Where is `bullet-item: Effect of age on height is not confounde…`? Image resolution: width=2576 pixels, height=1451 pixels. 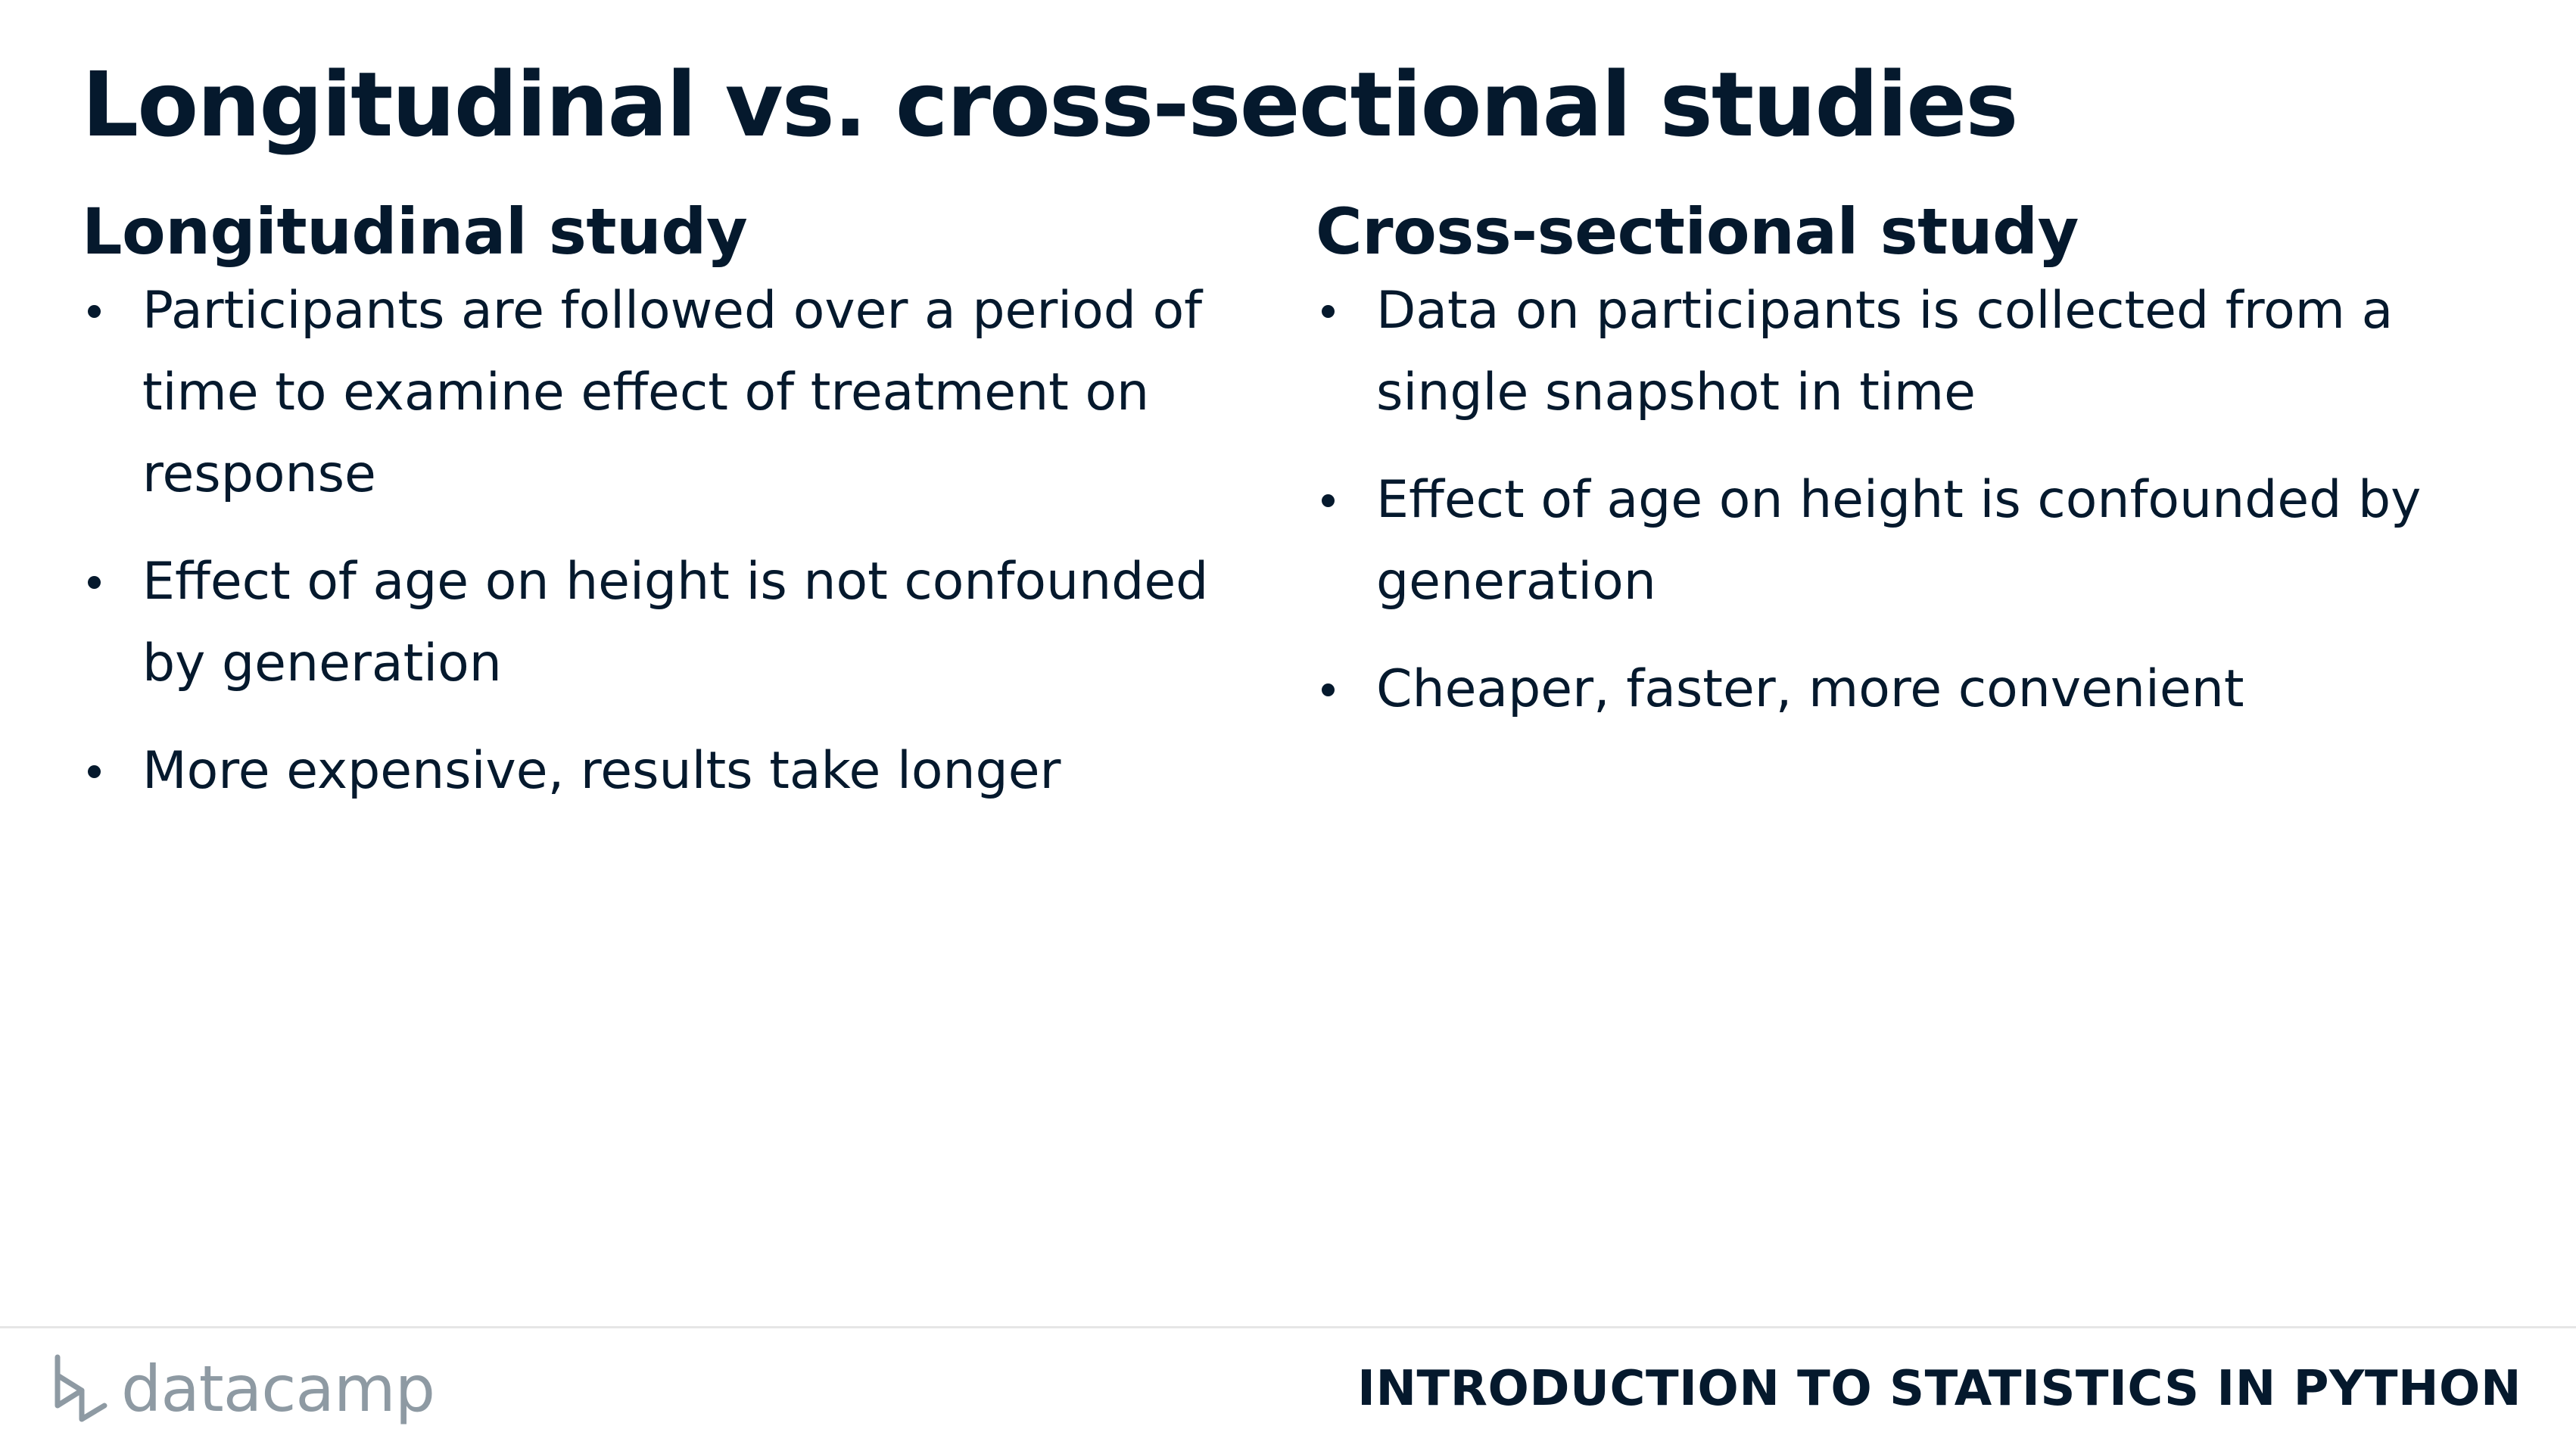 bullet-item: Effect of age on height is not confounde… is located at coordinates (672, 623).